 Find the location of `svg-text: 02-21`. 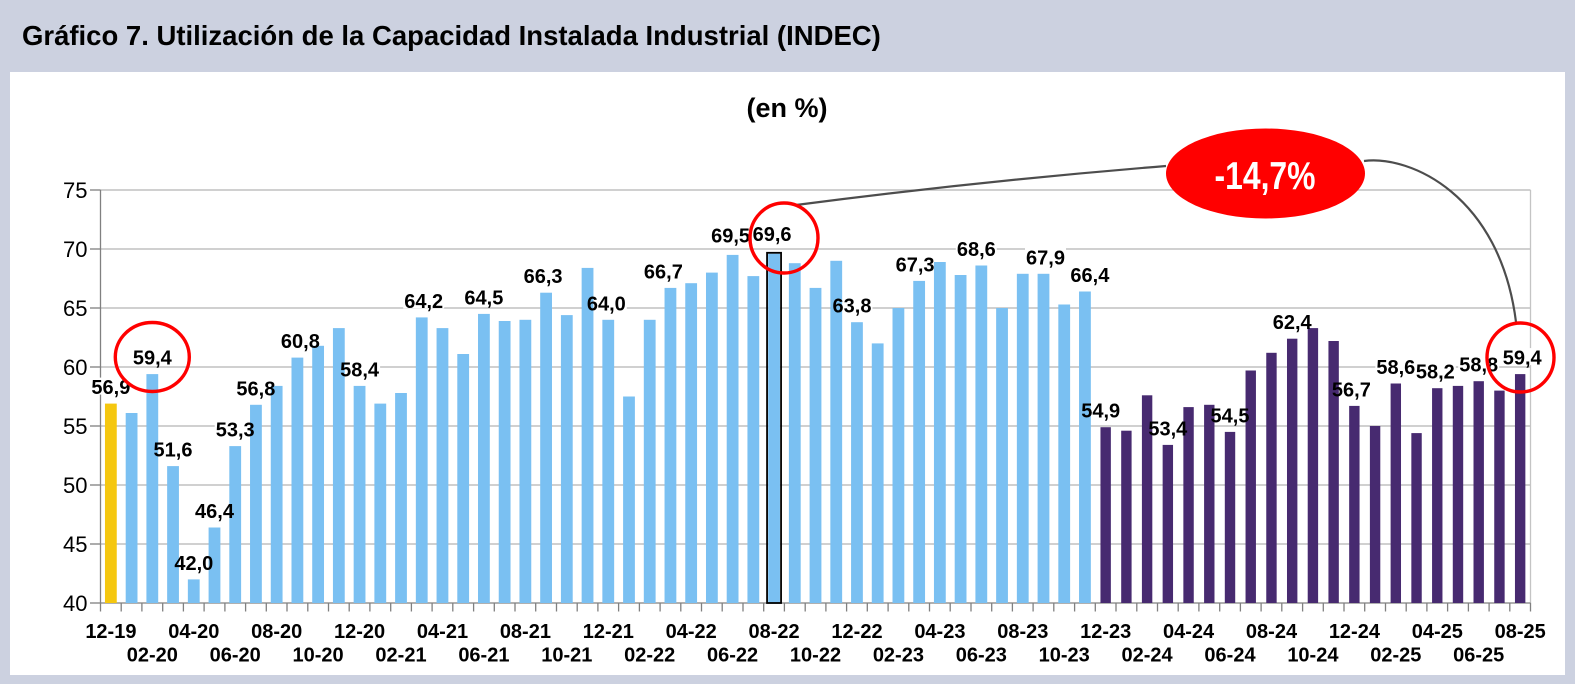

svg-text: 02-21 is located at coordinates (400, 656).